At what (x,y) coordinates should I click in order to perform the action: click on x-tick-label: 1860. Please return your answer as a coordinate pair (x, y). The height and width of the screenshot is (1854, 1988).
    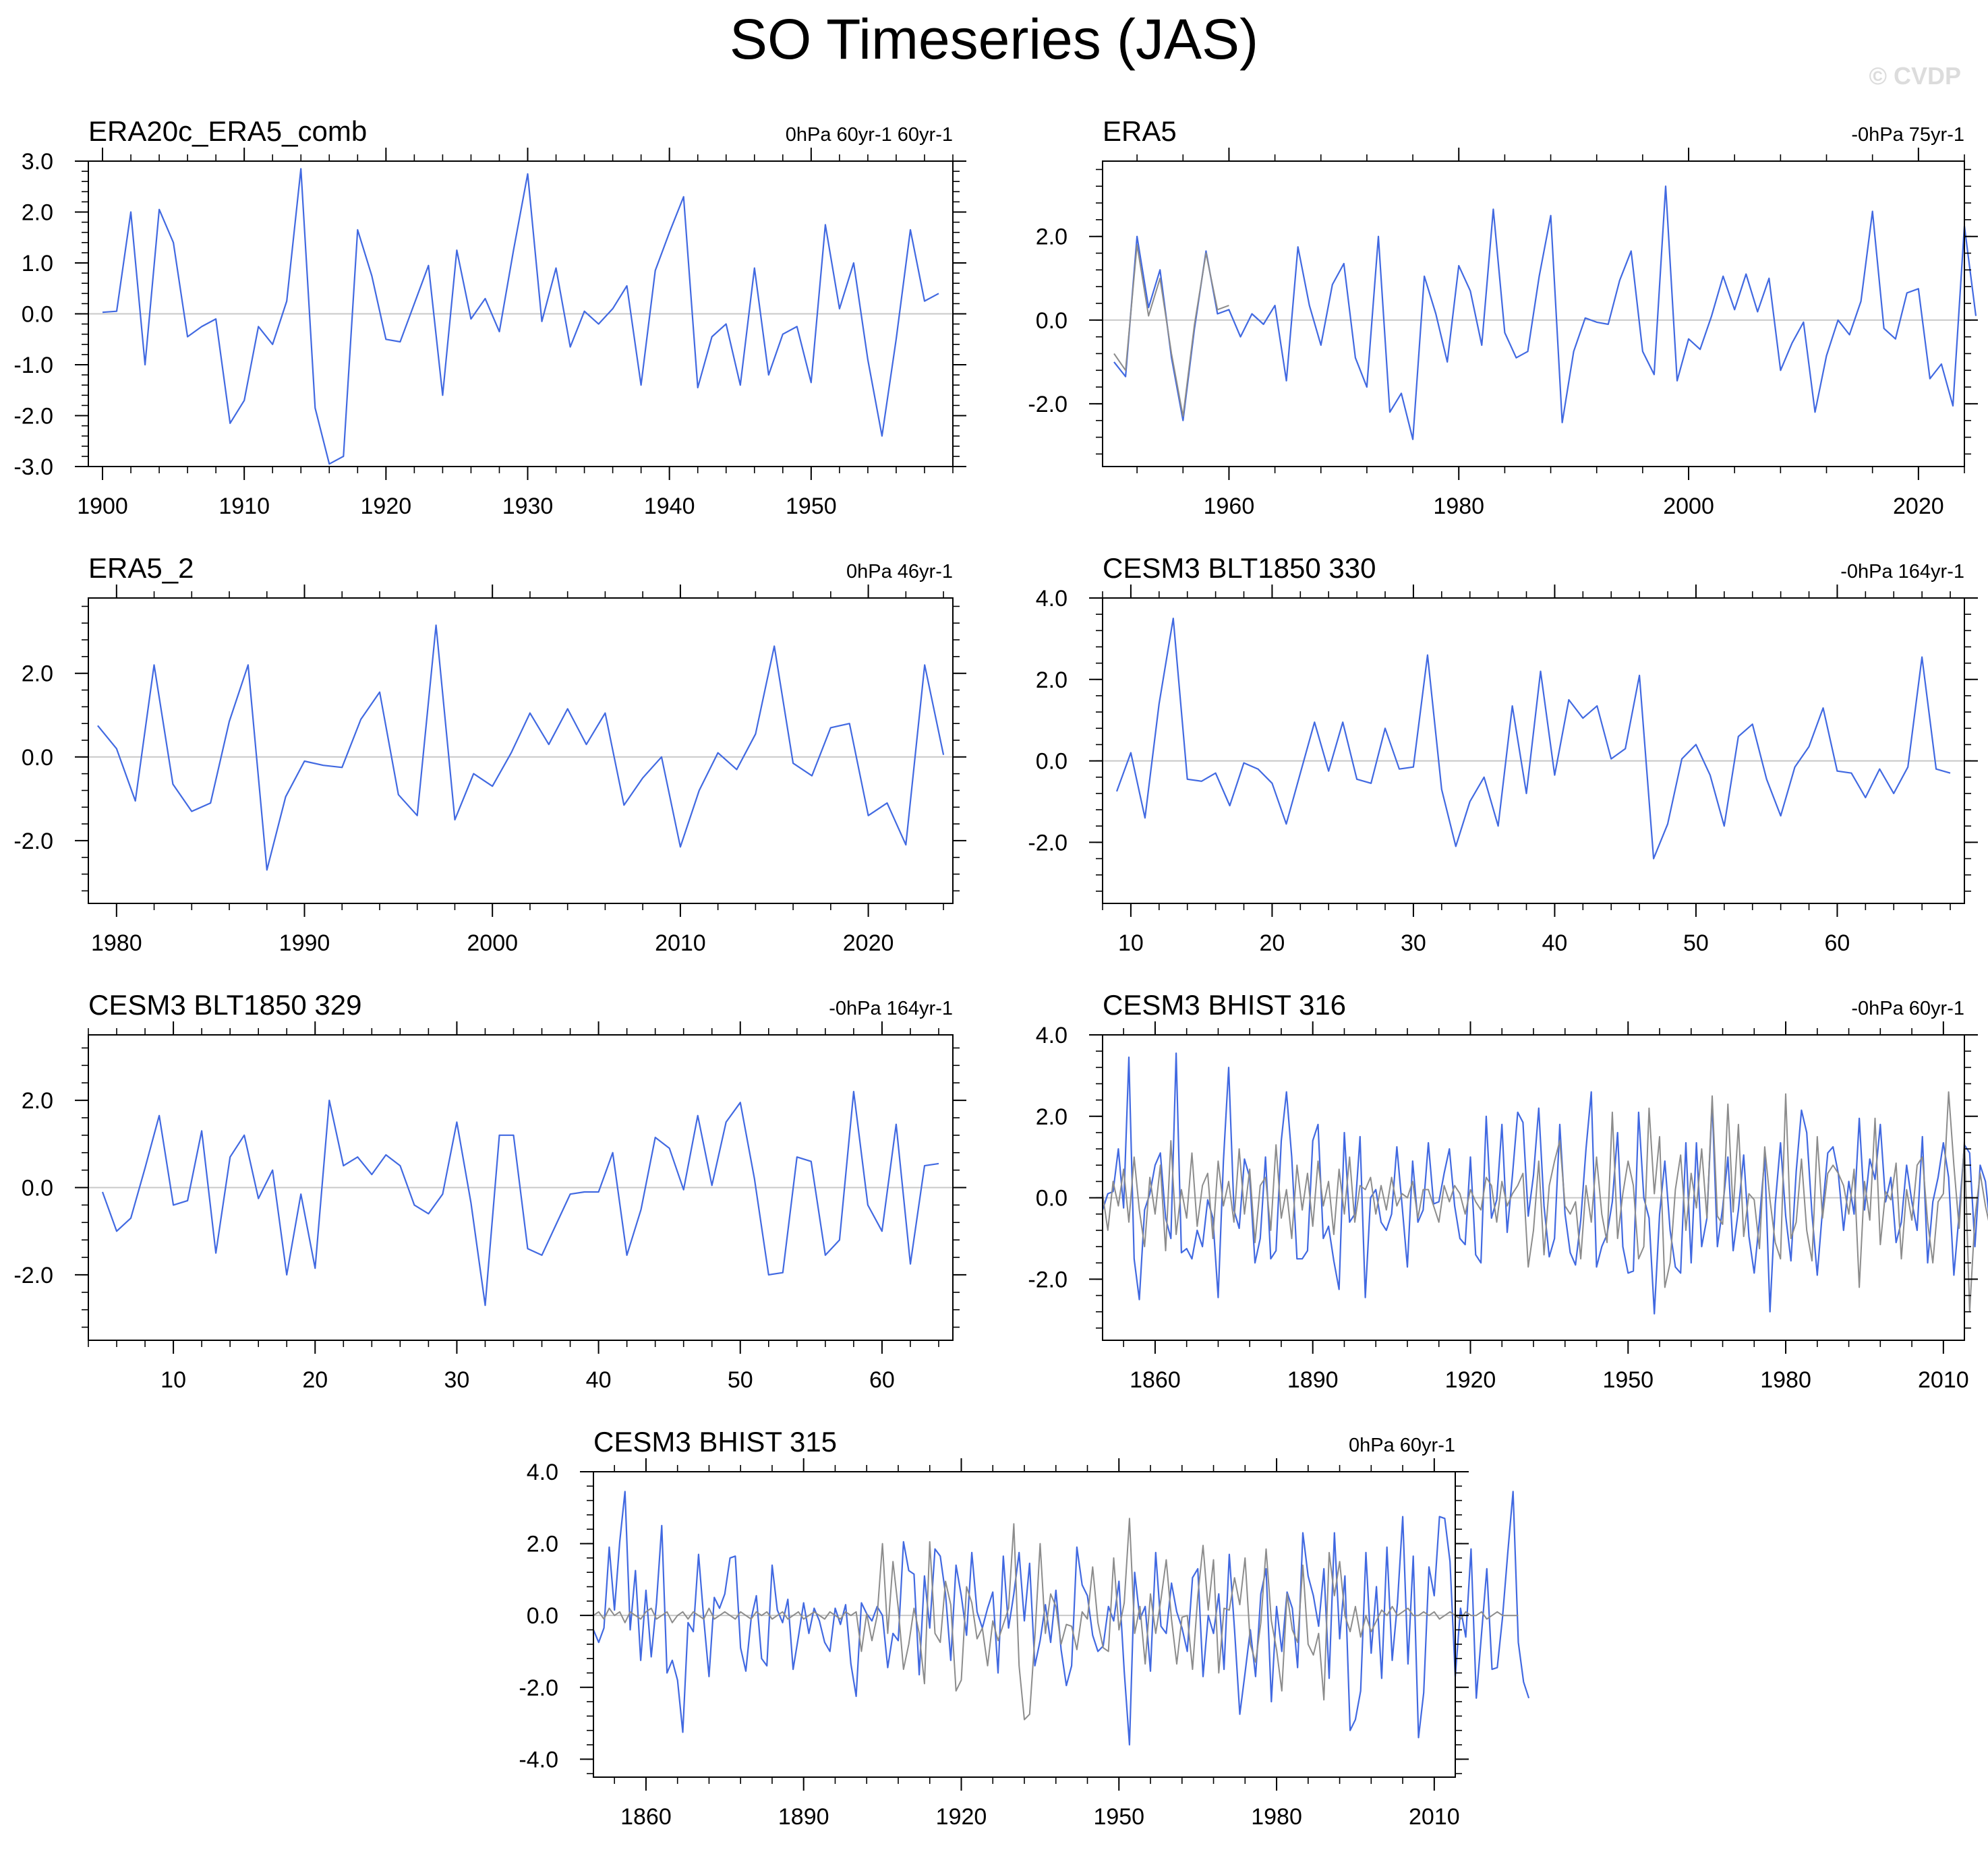
    Looking at the image, I should click on (646, 1817).